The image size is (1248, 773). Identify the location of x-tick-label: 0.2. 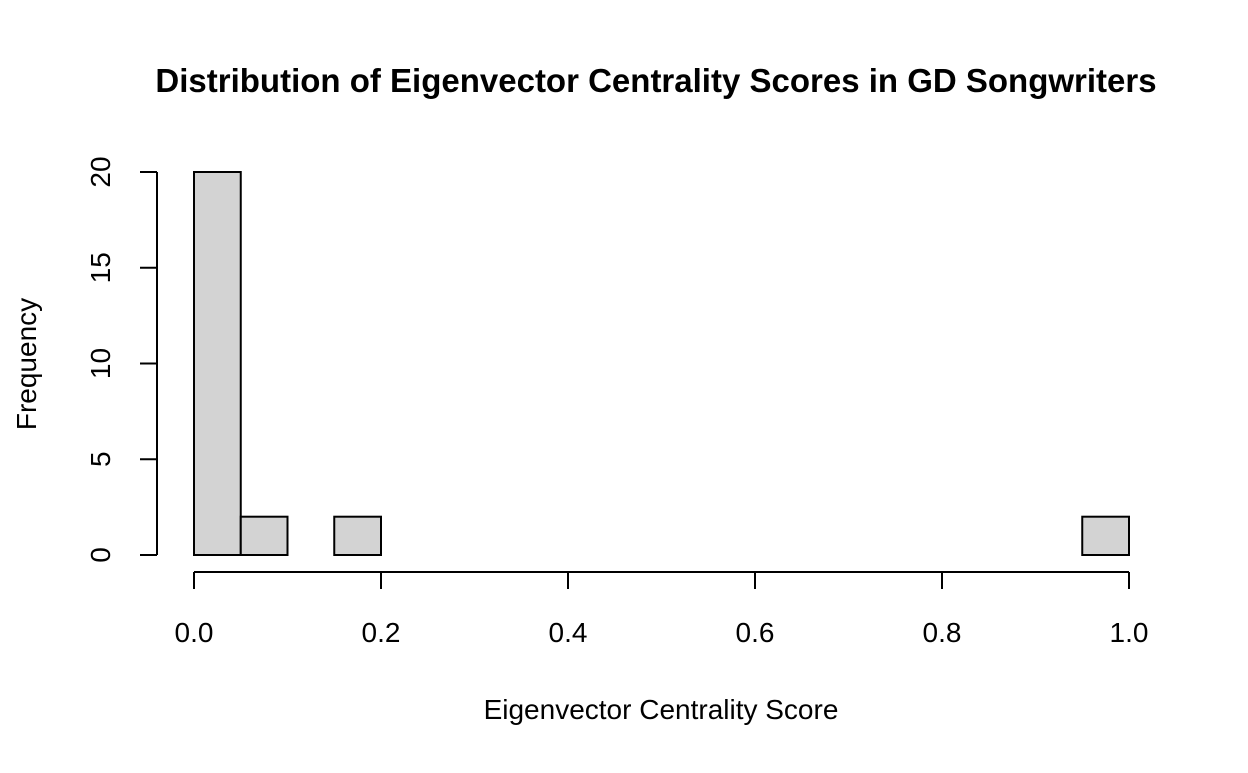
(381, 632).